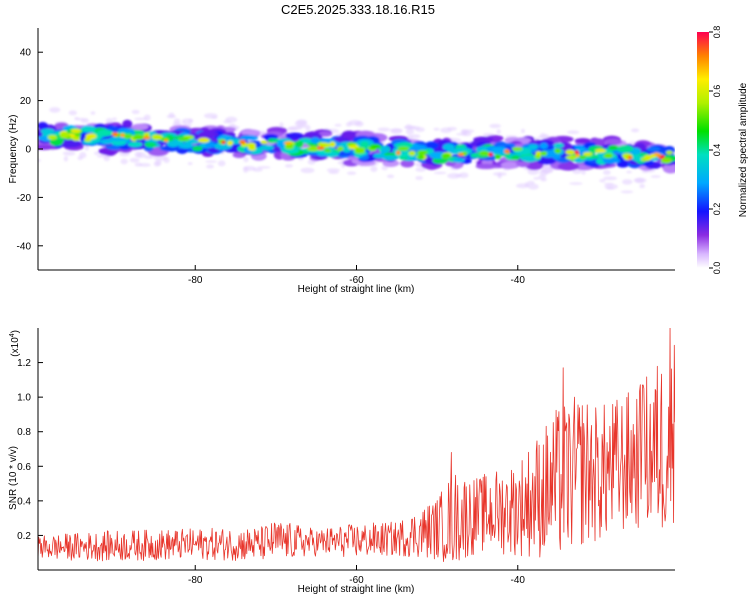  I want to click on spectrogram-y-tick-label: -40, so click(24, 246).